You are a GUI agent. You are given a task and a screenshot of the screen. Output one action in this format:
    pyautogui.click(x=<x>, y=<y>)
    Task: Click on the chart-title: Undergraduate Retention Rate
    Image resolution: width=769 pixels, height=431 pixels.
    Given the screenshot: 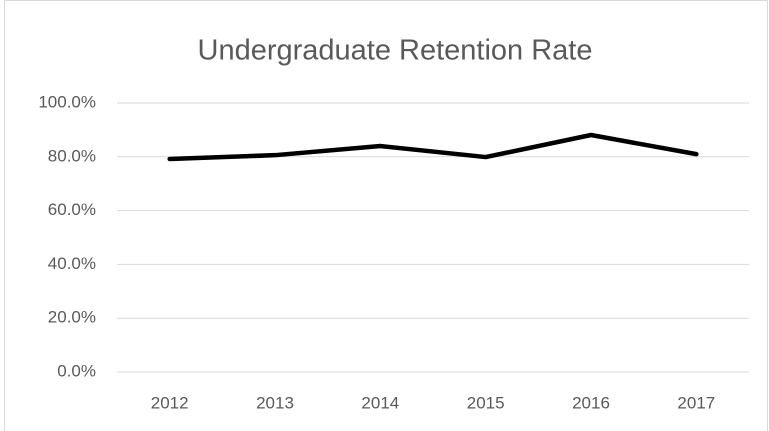 What is the action you would take?
    pyautogui.click(x=395, y=51)
    